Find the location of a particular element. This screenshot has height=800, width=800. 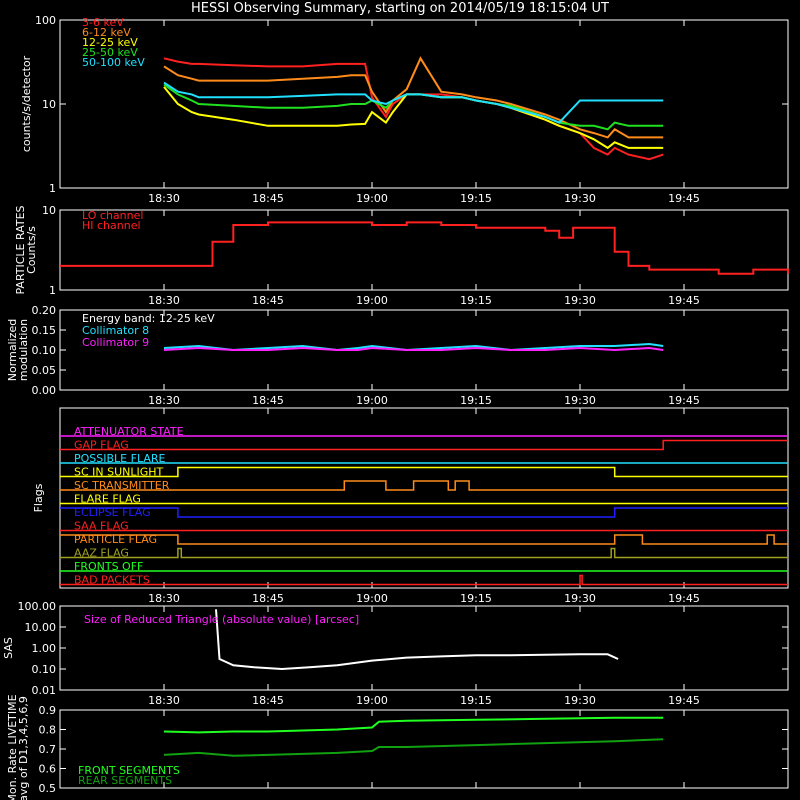

legend-entry: REAR SEGMENTS is located at coordinates (125, 780).